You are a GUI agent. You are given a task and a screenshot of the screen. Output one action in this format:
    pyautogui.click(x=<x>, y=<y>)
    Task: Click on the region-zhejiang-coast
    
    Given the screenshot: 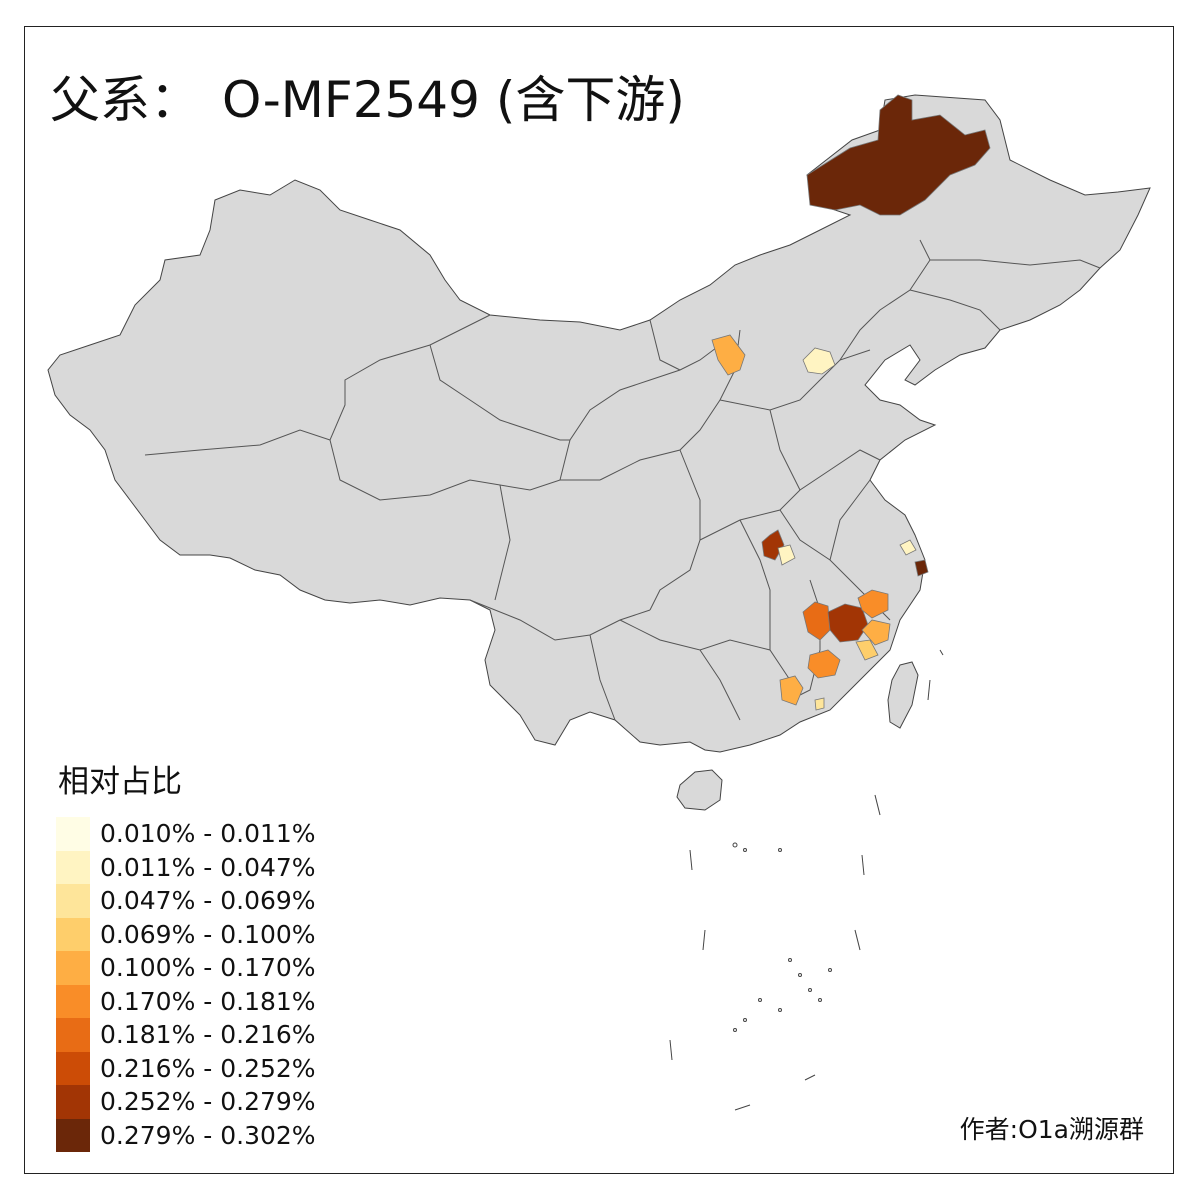 What is the action you would take?
    pyautogui.click(x=921, y=568)
    